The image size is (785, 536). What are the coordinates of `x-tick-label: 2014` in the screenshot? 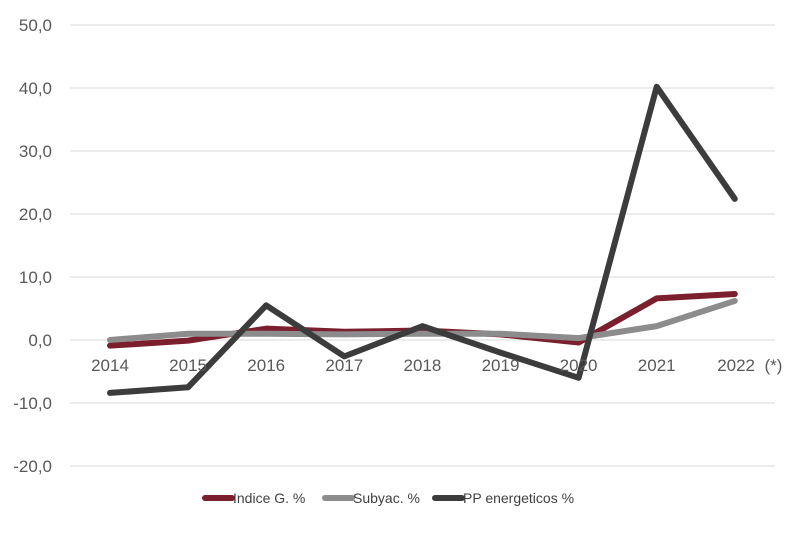 It's located at (110, 365).